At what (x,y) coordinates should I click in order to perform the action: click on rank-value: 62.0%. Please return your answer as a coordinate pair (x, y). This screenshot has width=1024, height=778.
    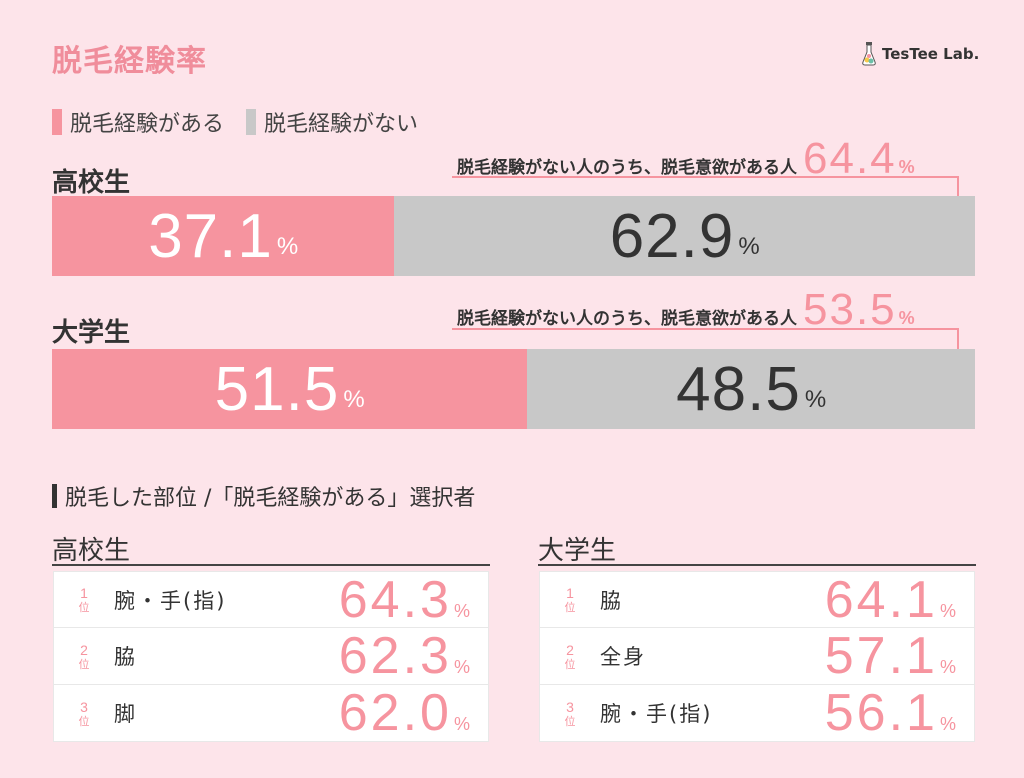
    Looking at the image, I should click on (413, 713).